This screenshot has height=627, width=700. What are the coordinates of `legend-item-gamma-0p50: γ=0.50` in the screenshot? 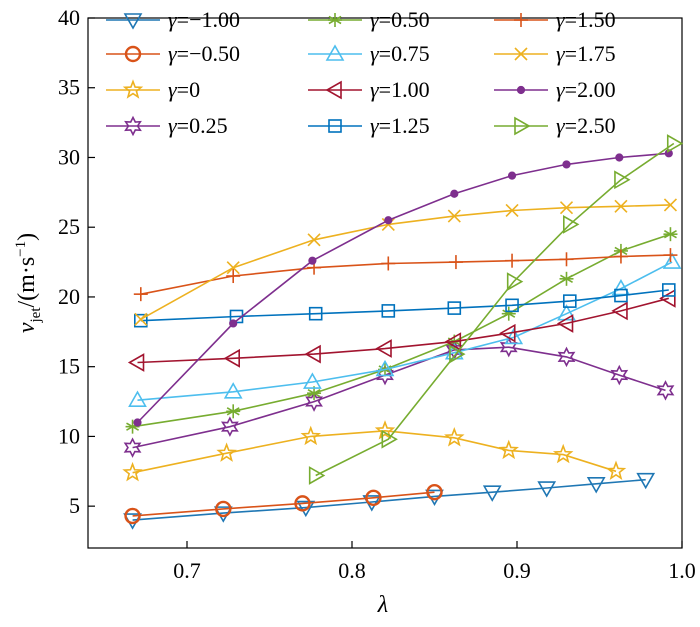 It's located at (369, 19).